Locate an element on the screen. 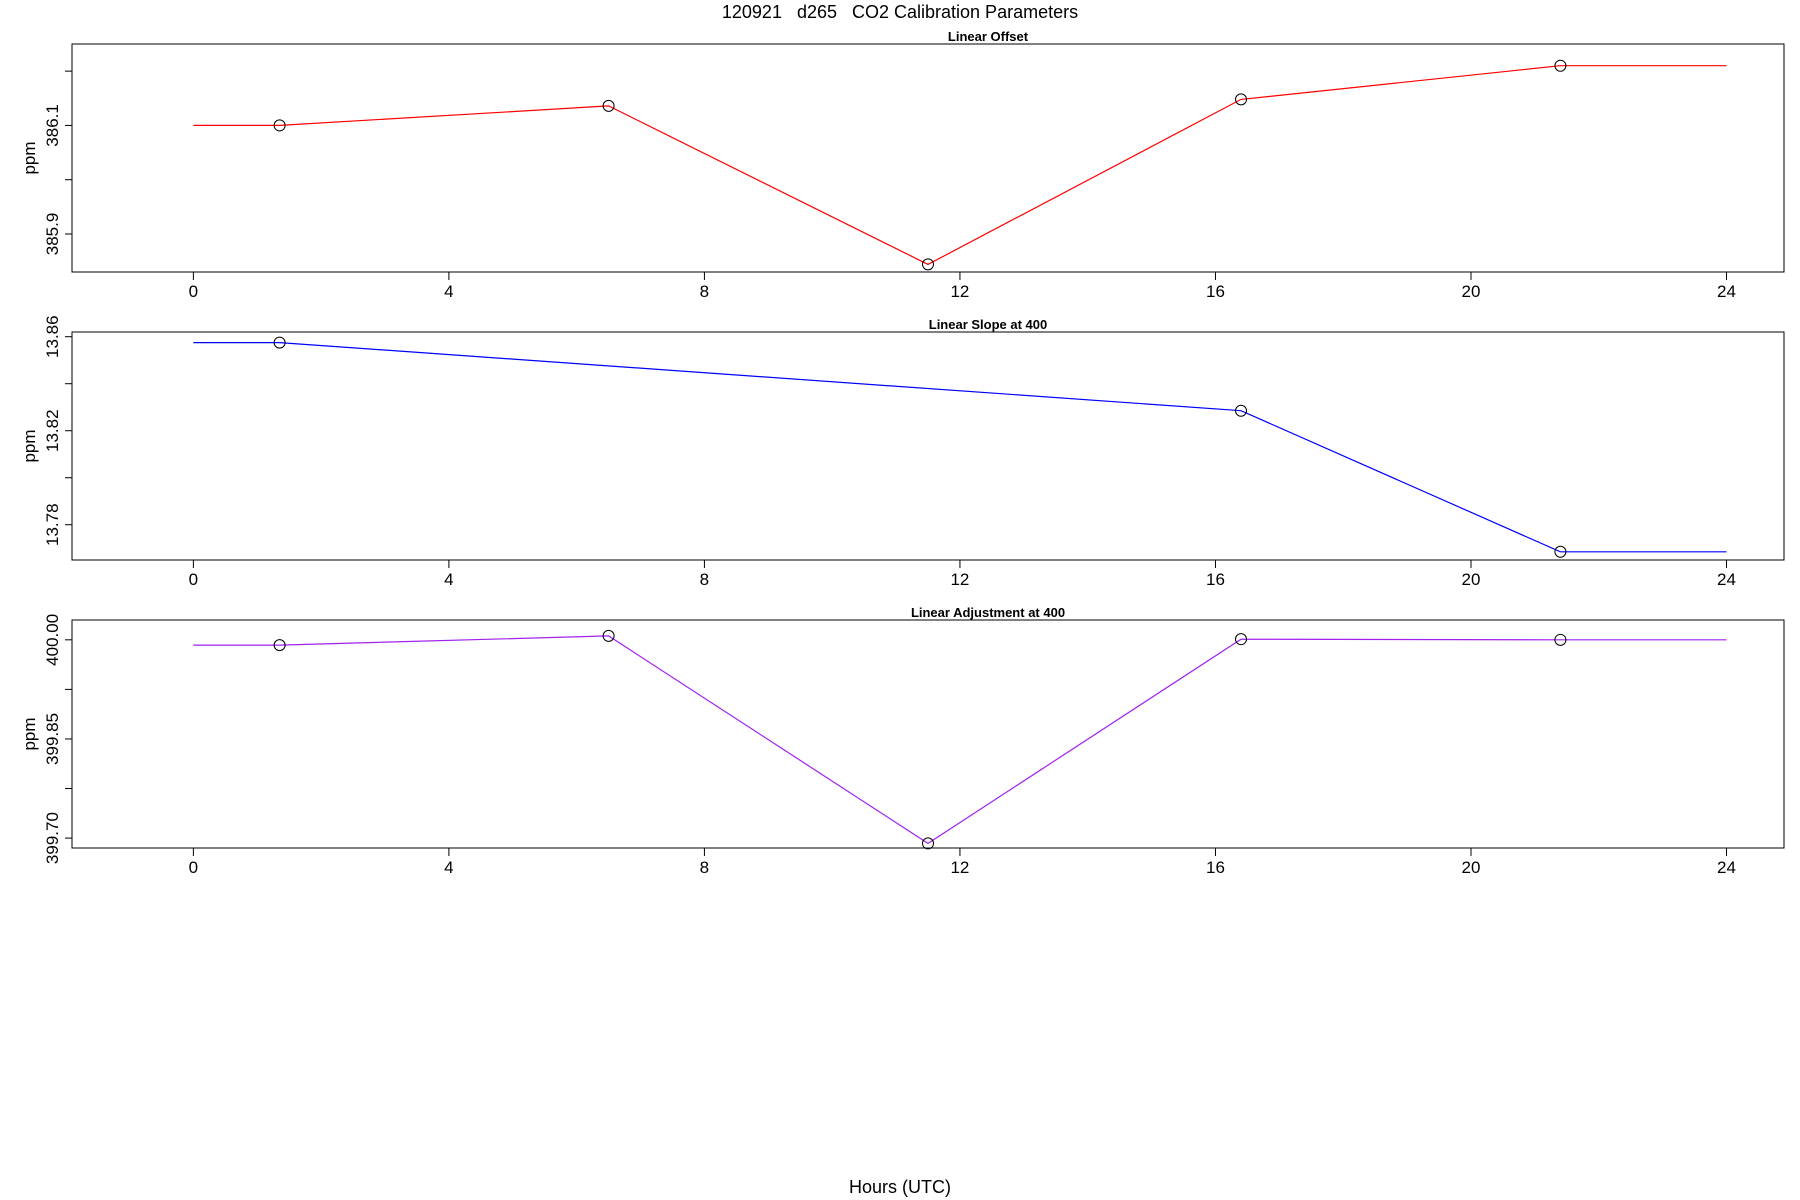 Image resolution: width=1800 pixels, height=1200 pixels. y-tick-label: 399.70 is located at coordinates (52, 838).